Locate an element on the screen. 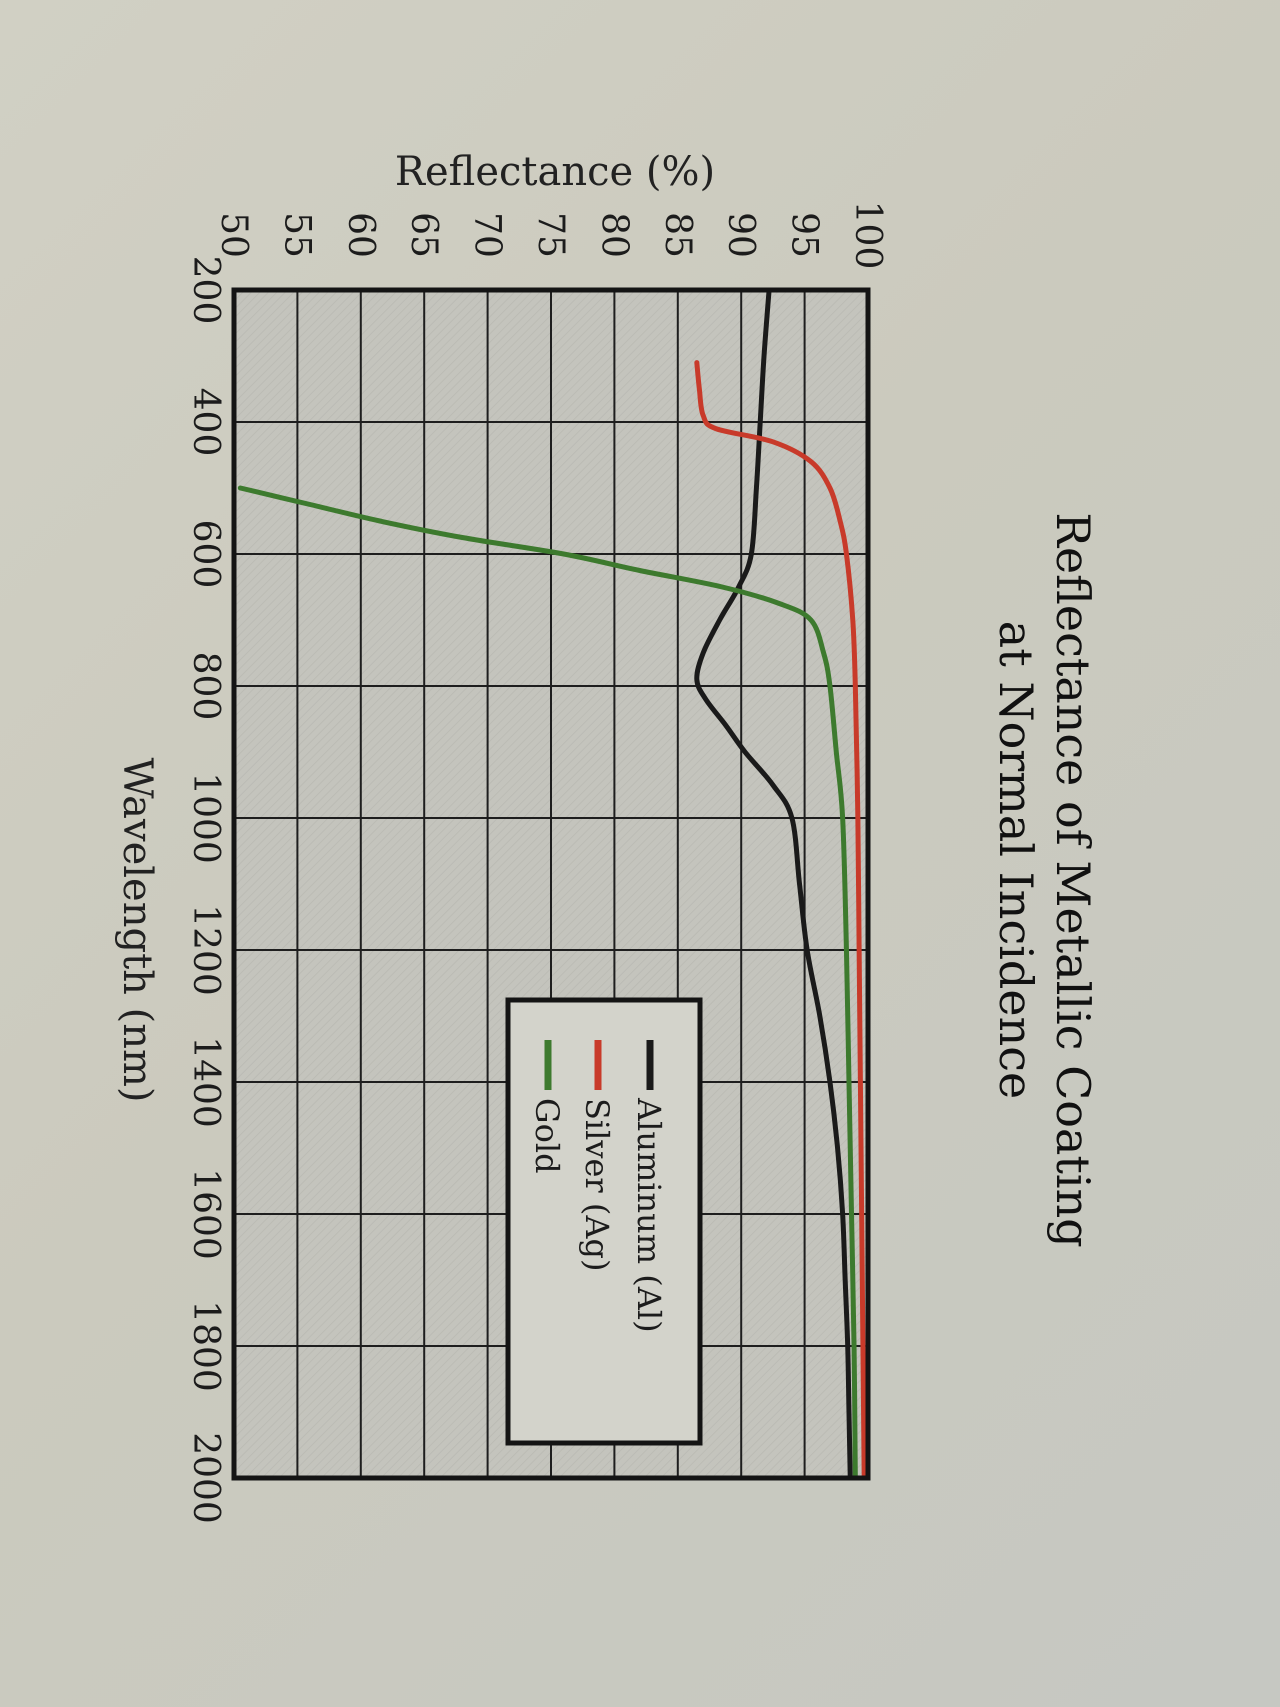 Image resolution: width=1280 pixels, height=1707 pixels. reflectance-tick-label: 100 is located at coordinates (867, 235).